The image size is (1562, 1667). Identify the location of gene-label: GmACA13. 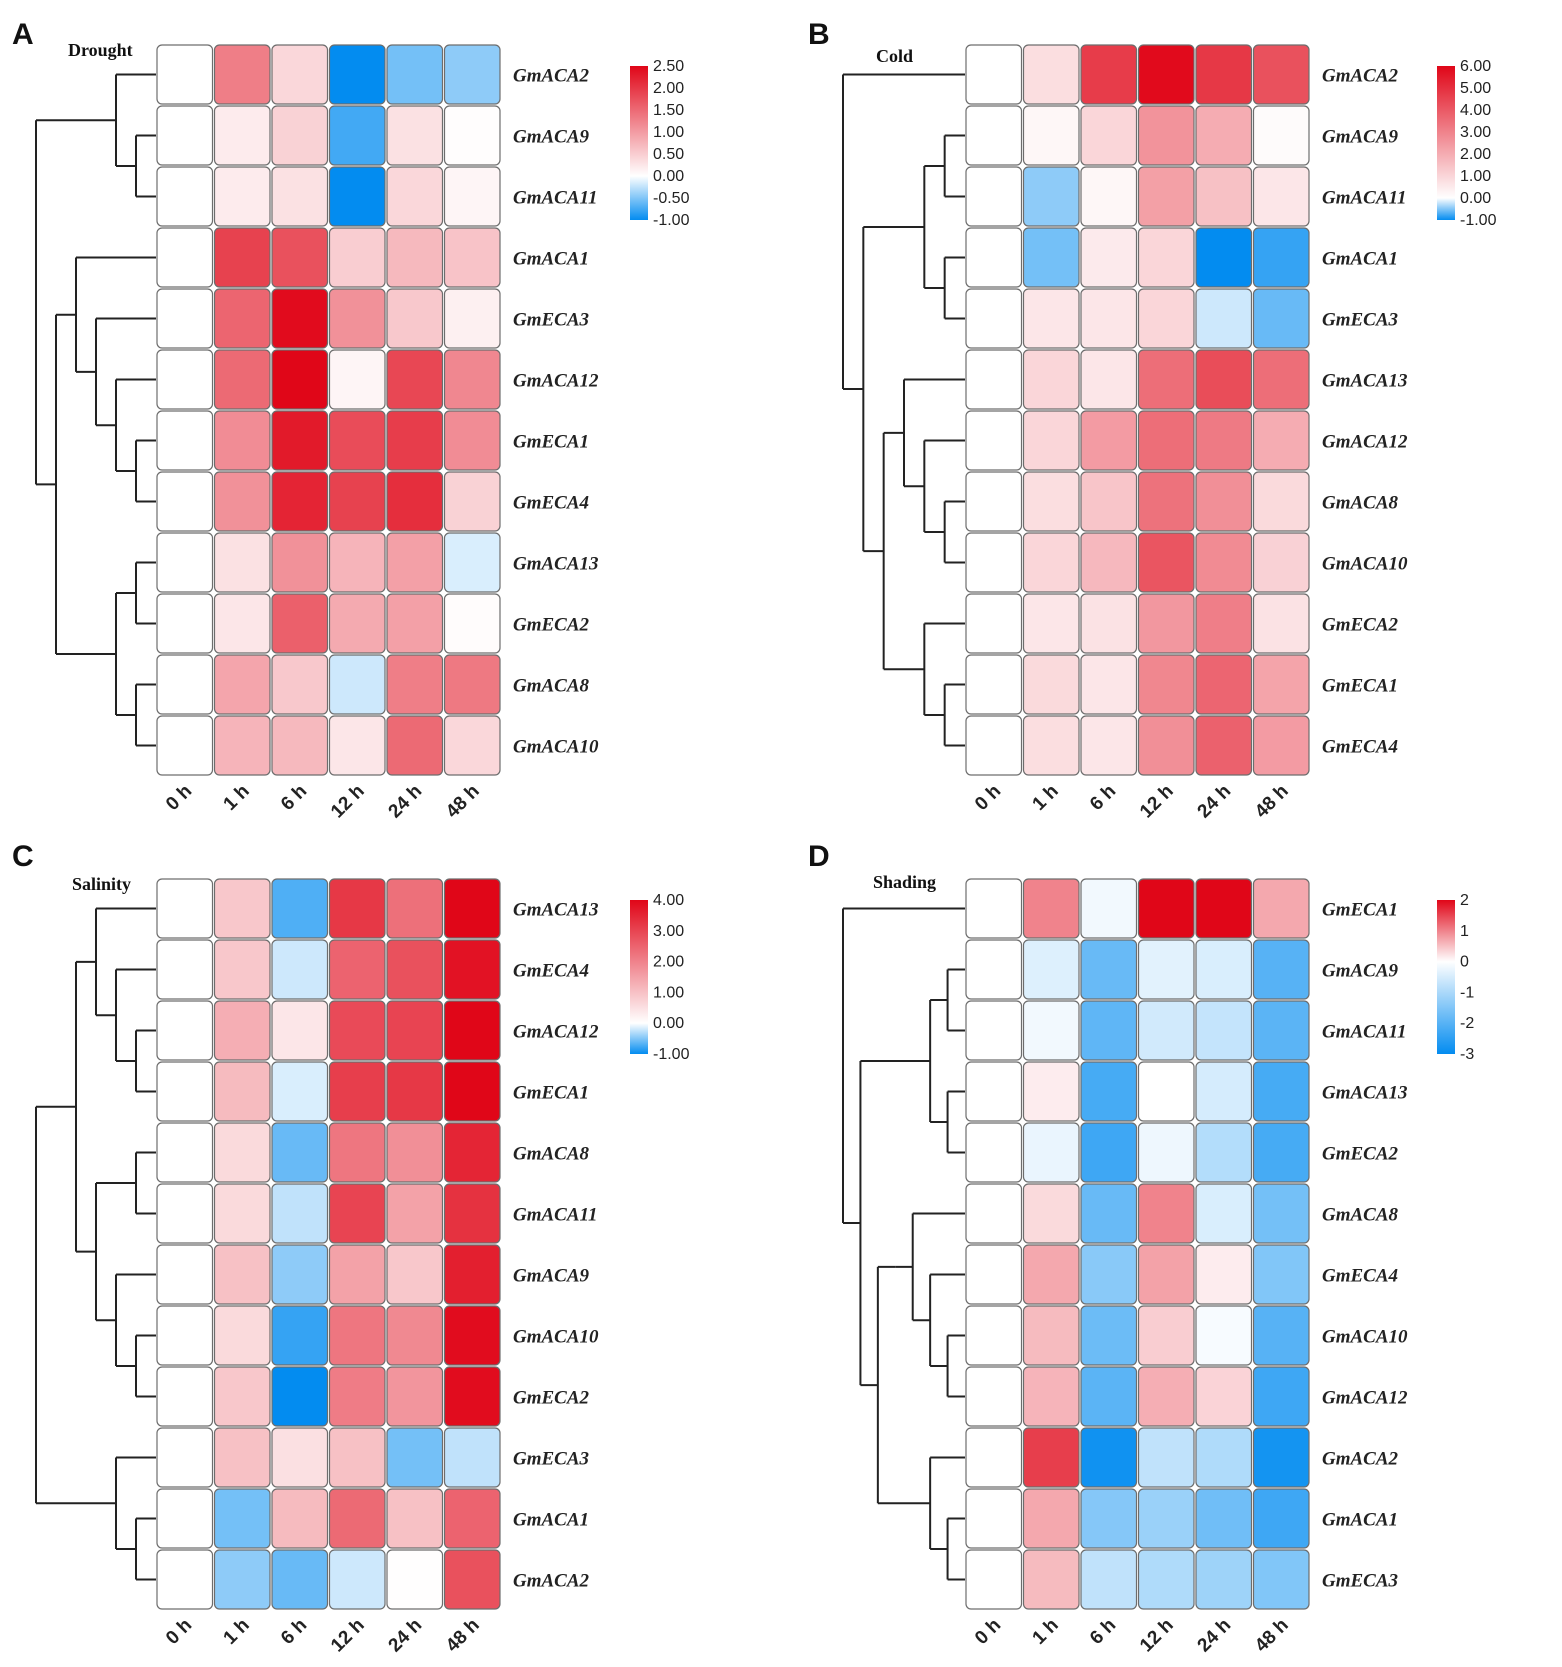
(556, 910).